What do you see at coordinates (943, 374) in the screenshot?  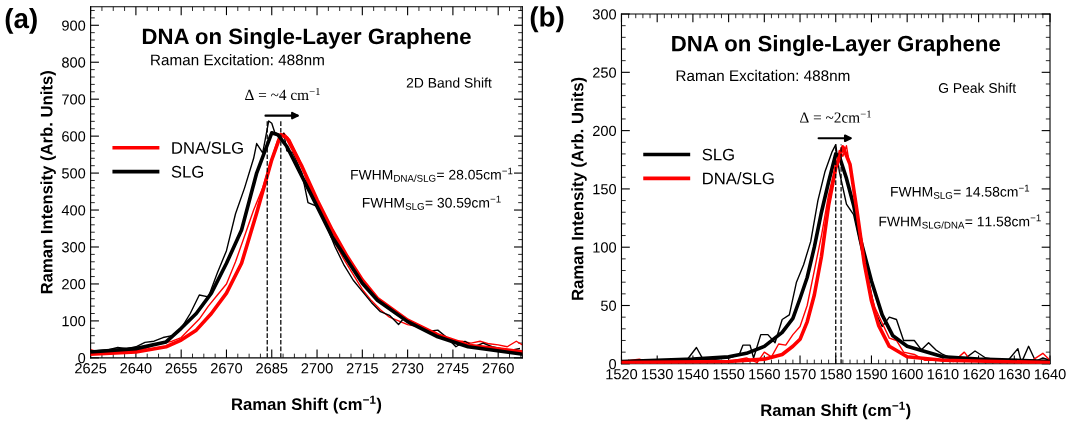 I see `x-tick-label: 1610` at bounding box center [943, 374].